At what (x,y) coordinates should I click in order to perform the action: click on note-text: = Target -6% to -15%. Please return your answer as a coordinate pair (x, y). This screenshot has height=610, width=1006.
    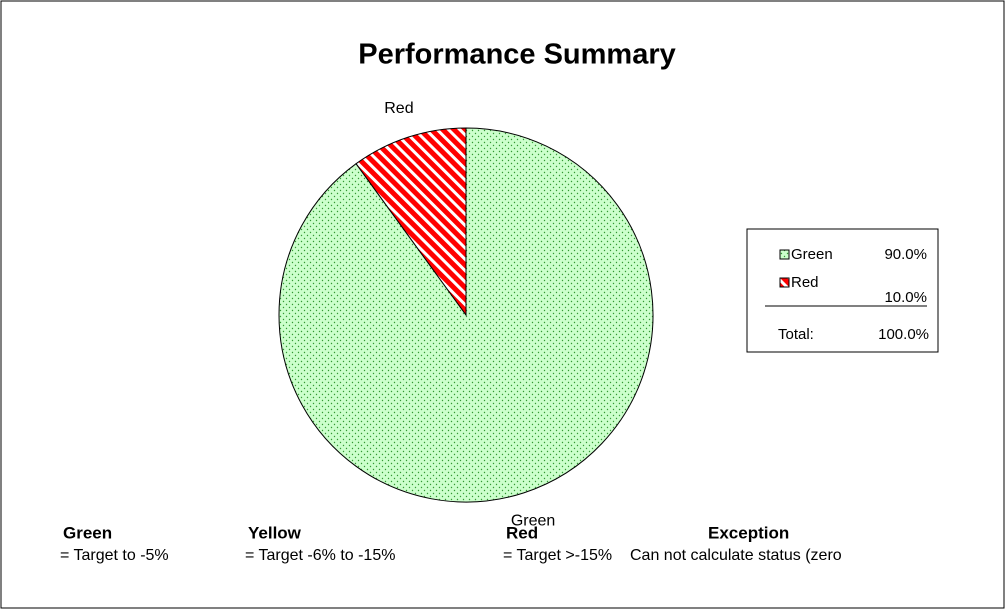
    Looking at the image, I should click on (320, 555).